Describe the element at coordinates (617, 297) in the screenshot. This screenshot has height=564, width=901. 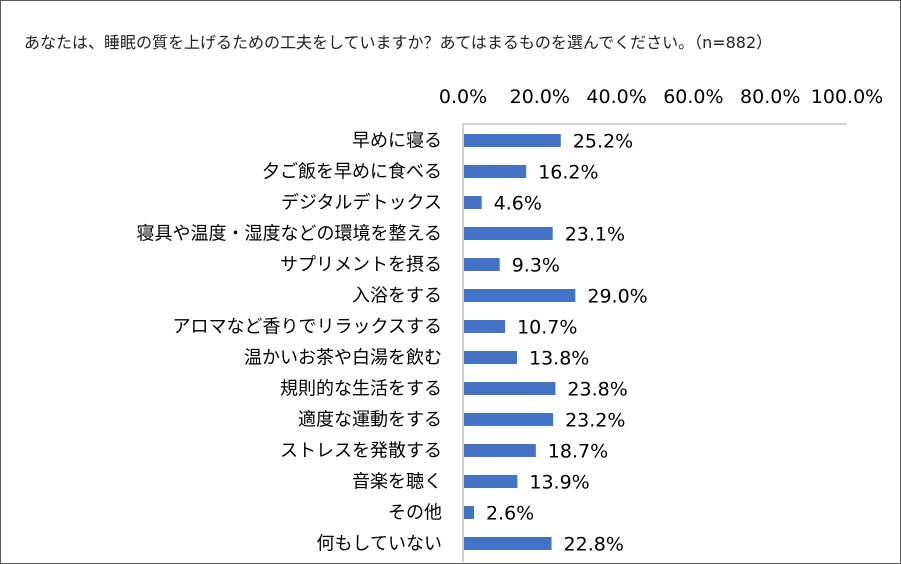
I see `data-label: 29.0%` at that location.